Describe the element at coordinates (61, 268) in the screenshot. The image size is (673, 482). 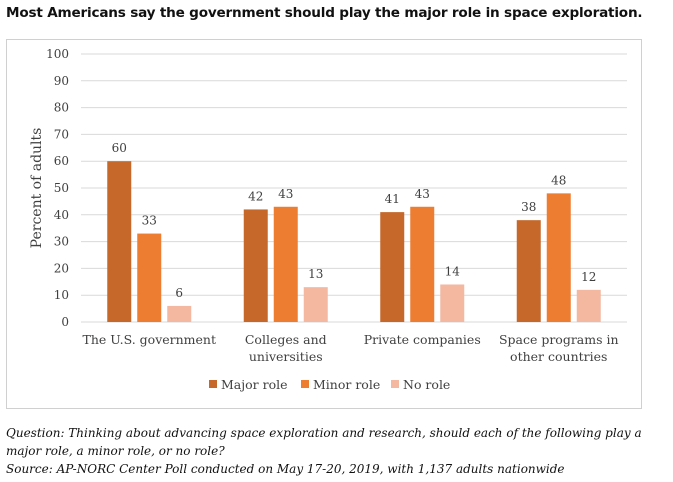
I see `y-tick-label: 20` at that location.